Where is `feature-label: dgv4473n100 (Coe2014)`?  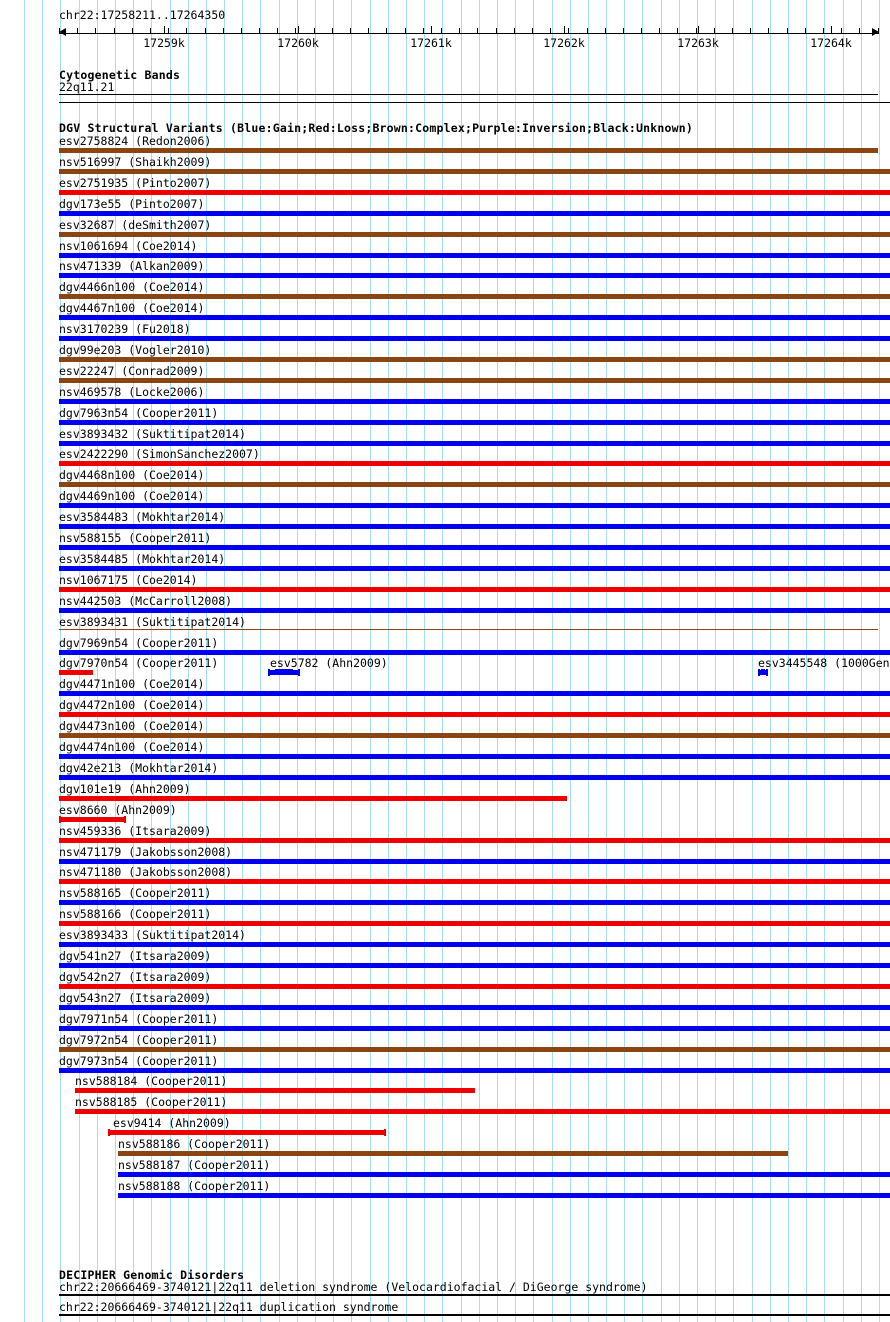 feature-label: dgv4473n100 (Coe2014) is located at coordinates (132, 726).